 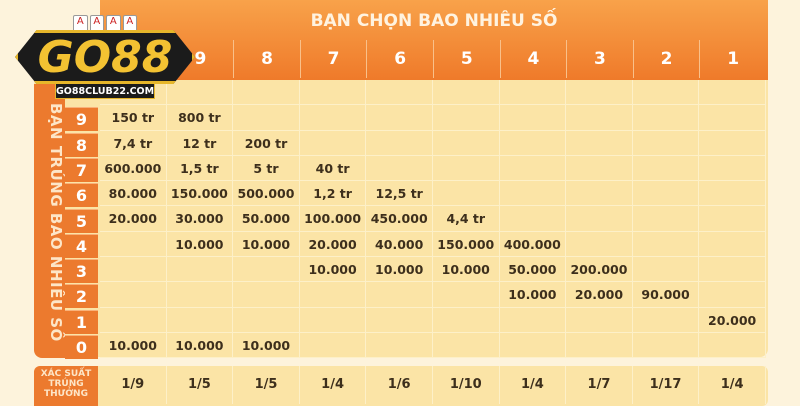 I want to click on row-number: 8, so click(x=81, y=144).